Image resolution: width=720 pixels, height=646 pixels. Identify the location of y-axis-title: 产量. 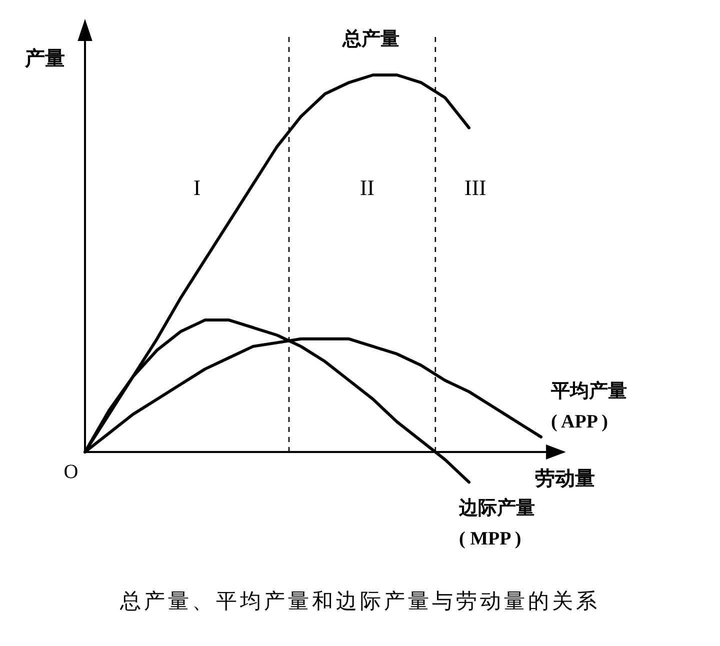
(44, 58).